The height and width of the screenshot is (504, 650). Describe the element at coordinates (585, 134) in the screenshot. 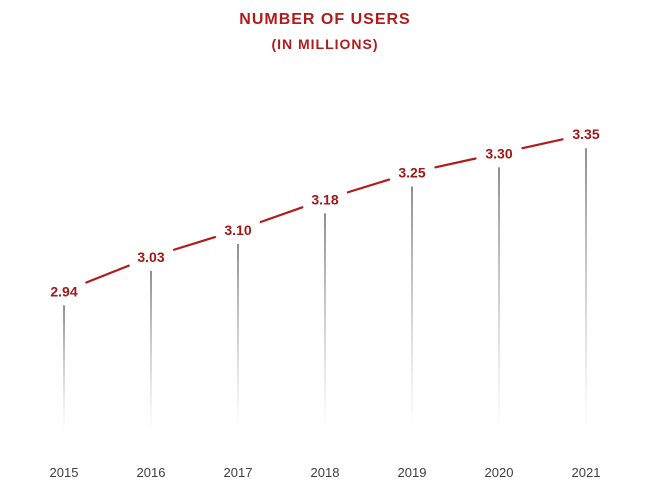

I see `data-label-2021: 3.35` at that location.